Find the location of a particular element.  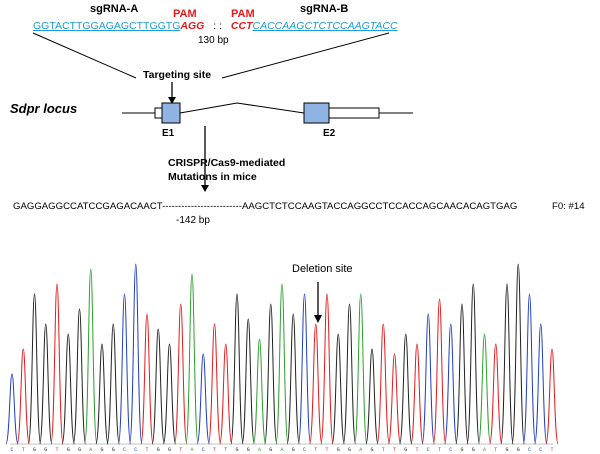

sgrna-a-sequence: GGTACTTGGAGAGCTTGGTG is located at coordinates (107, 26).